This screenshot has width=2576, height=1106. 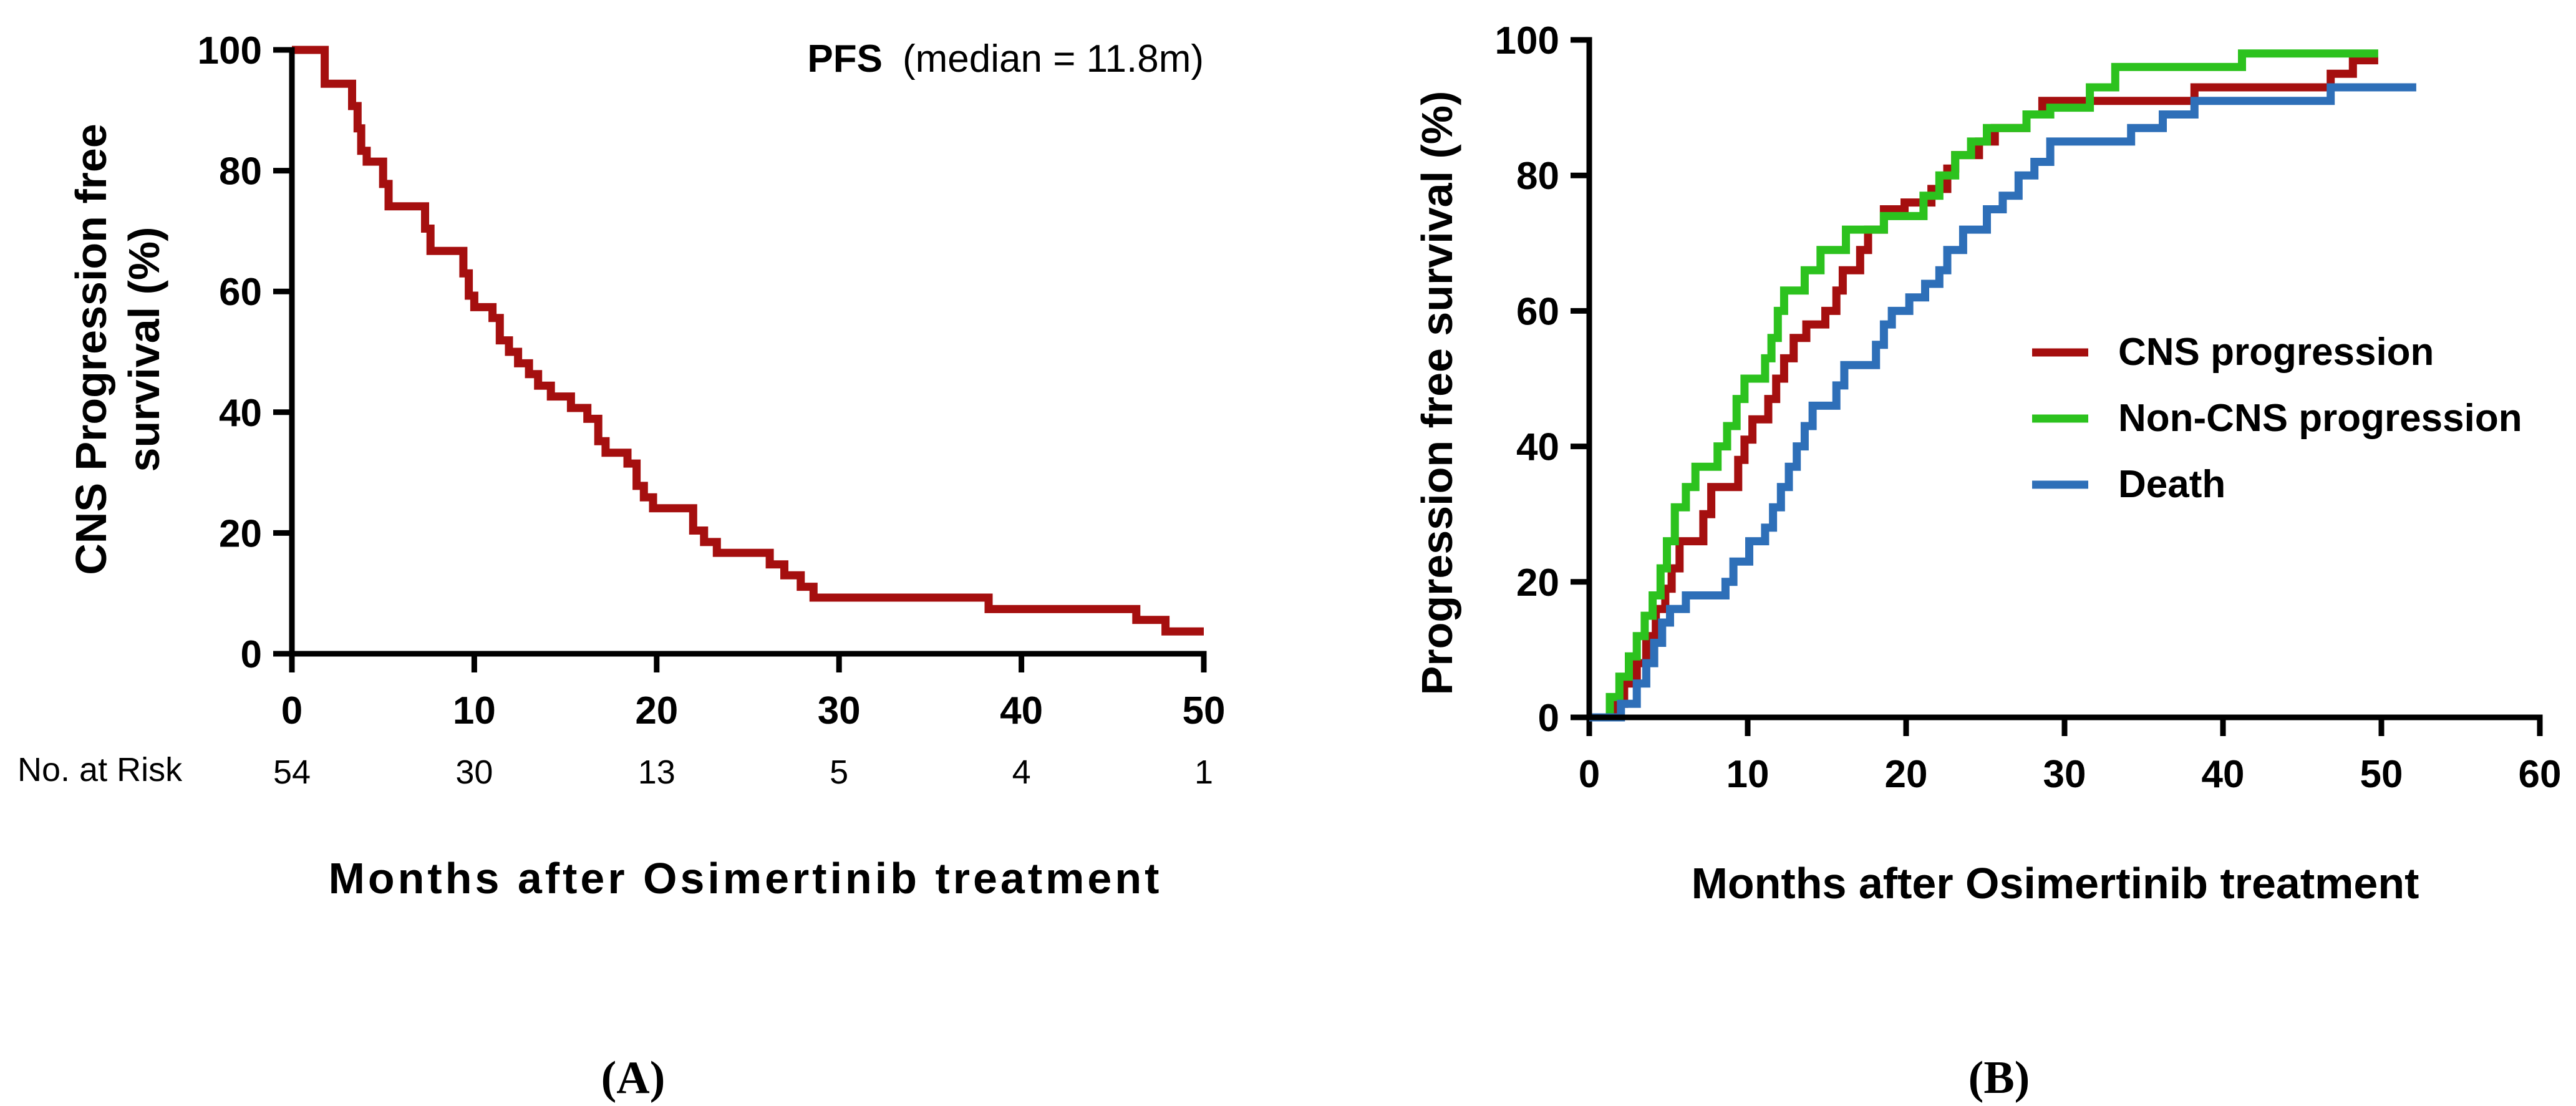 I want to click on panel-b-ylabel: Progression free survival (%), so click(x=1437, y=393).